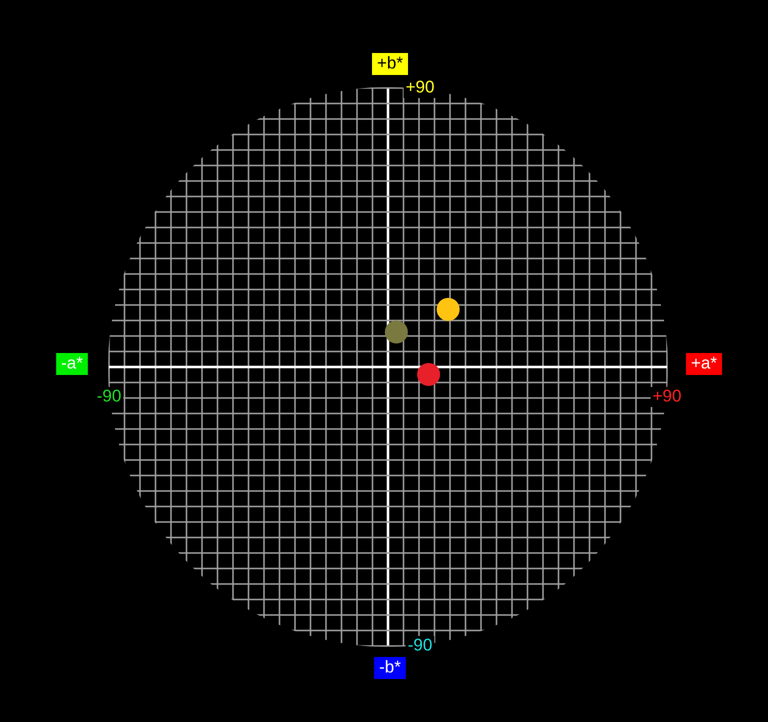  I want to click on text: -a*, so click(72, 363).